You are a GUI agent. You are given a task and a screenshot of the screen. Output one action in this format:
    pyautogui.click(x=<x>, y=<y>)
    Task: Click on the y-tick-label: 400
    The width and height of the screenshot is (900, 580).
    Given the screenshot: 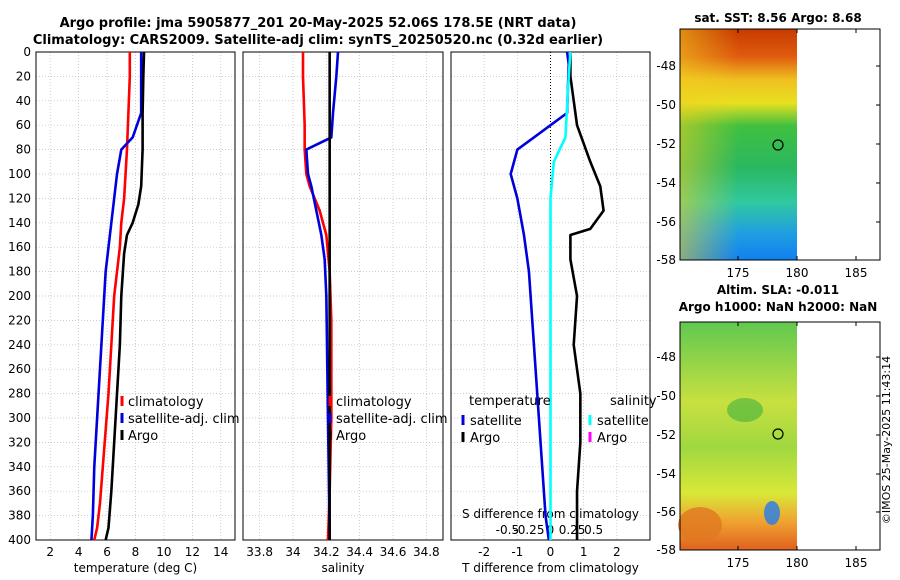 What is the action you would take?
    pyautogui.click(x=19, y=540)
    